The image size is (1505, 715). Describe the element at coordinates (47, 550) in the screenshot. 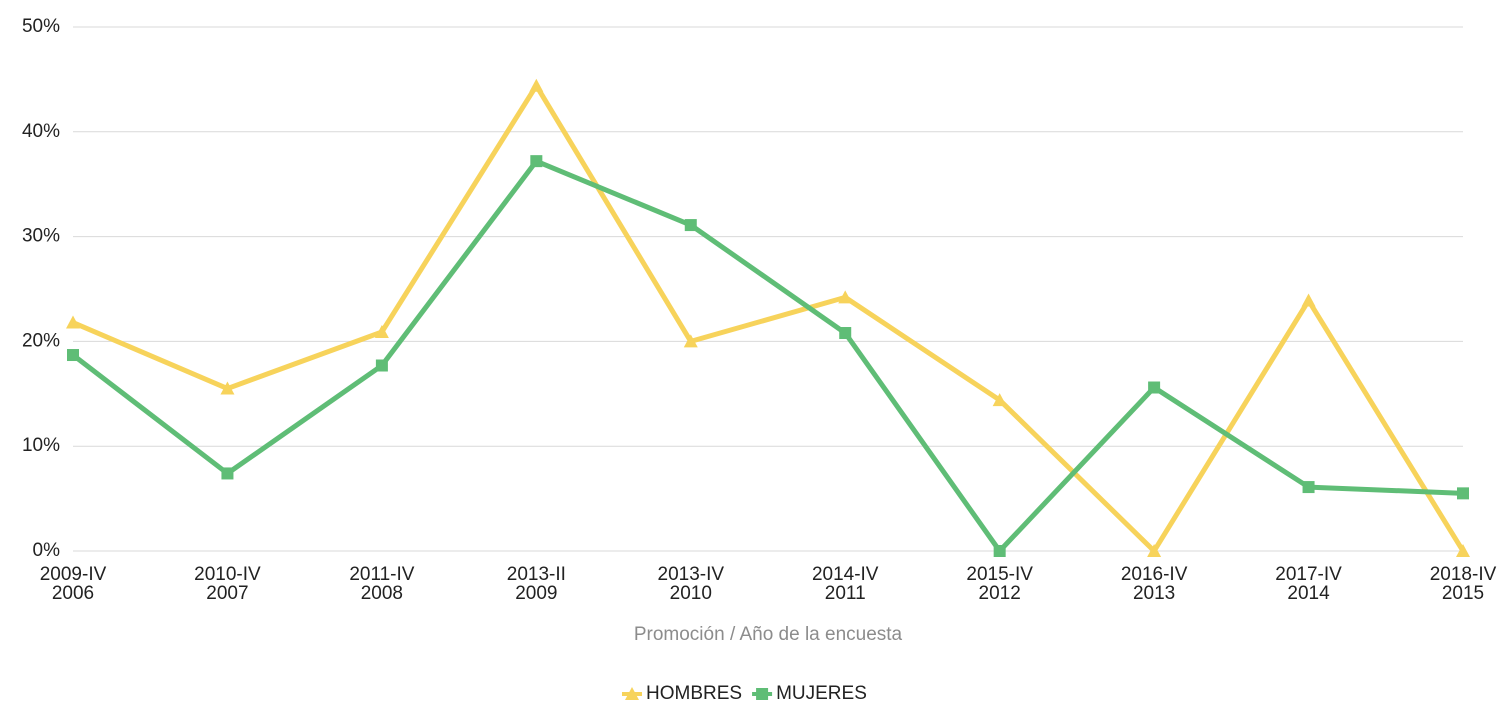

I see `y-tick-label: 0%` at that location.